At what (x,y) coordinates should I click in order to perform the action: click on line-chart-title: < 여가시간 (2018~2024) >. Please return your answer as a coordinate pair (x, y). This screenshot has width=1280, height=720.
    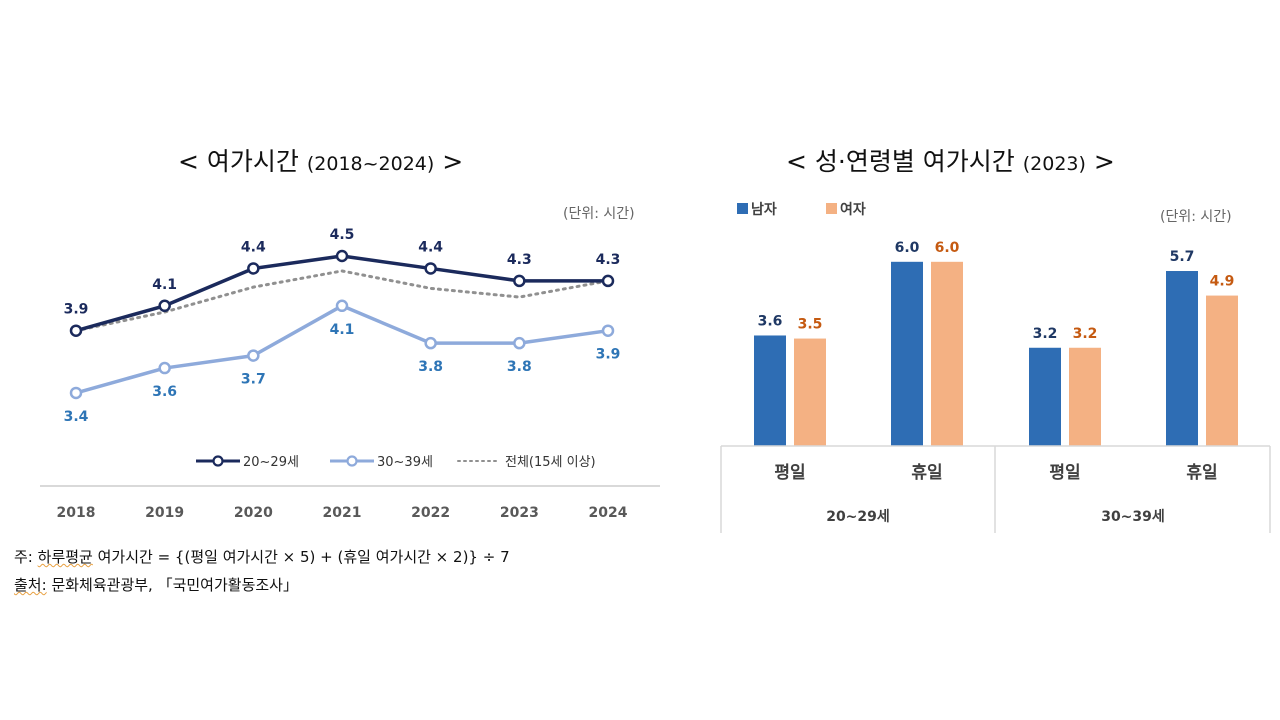
    Looking at the image, I should click on (320, 160).